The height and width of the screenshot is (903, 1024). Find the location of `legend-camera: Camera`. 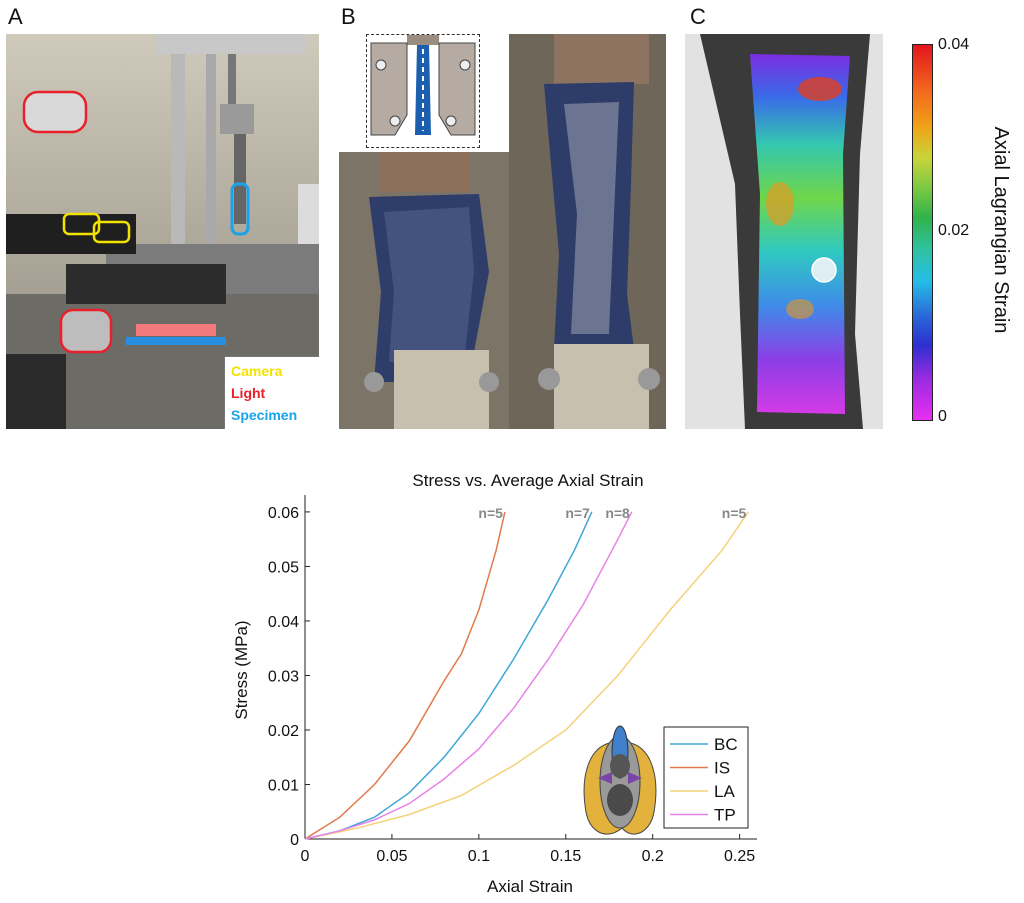

legend-camera: Camera is located at coordinates (257, 371).